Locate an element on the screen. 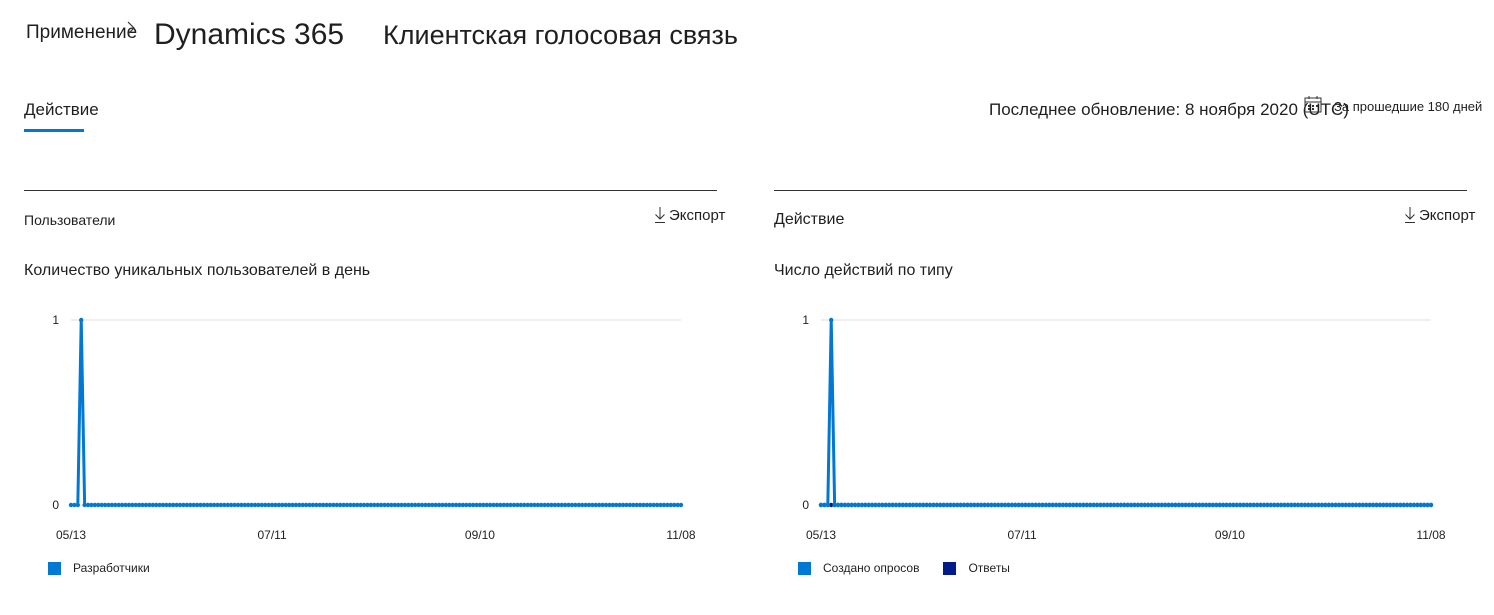  tab-activity: Действие is located at coordinates (61, 109).